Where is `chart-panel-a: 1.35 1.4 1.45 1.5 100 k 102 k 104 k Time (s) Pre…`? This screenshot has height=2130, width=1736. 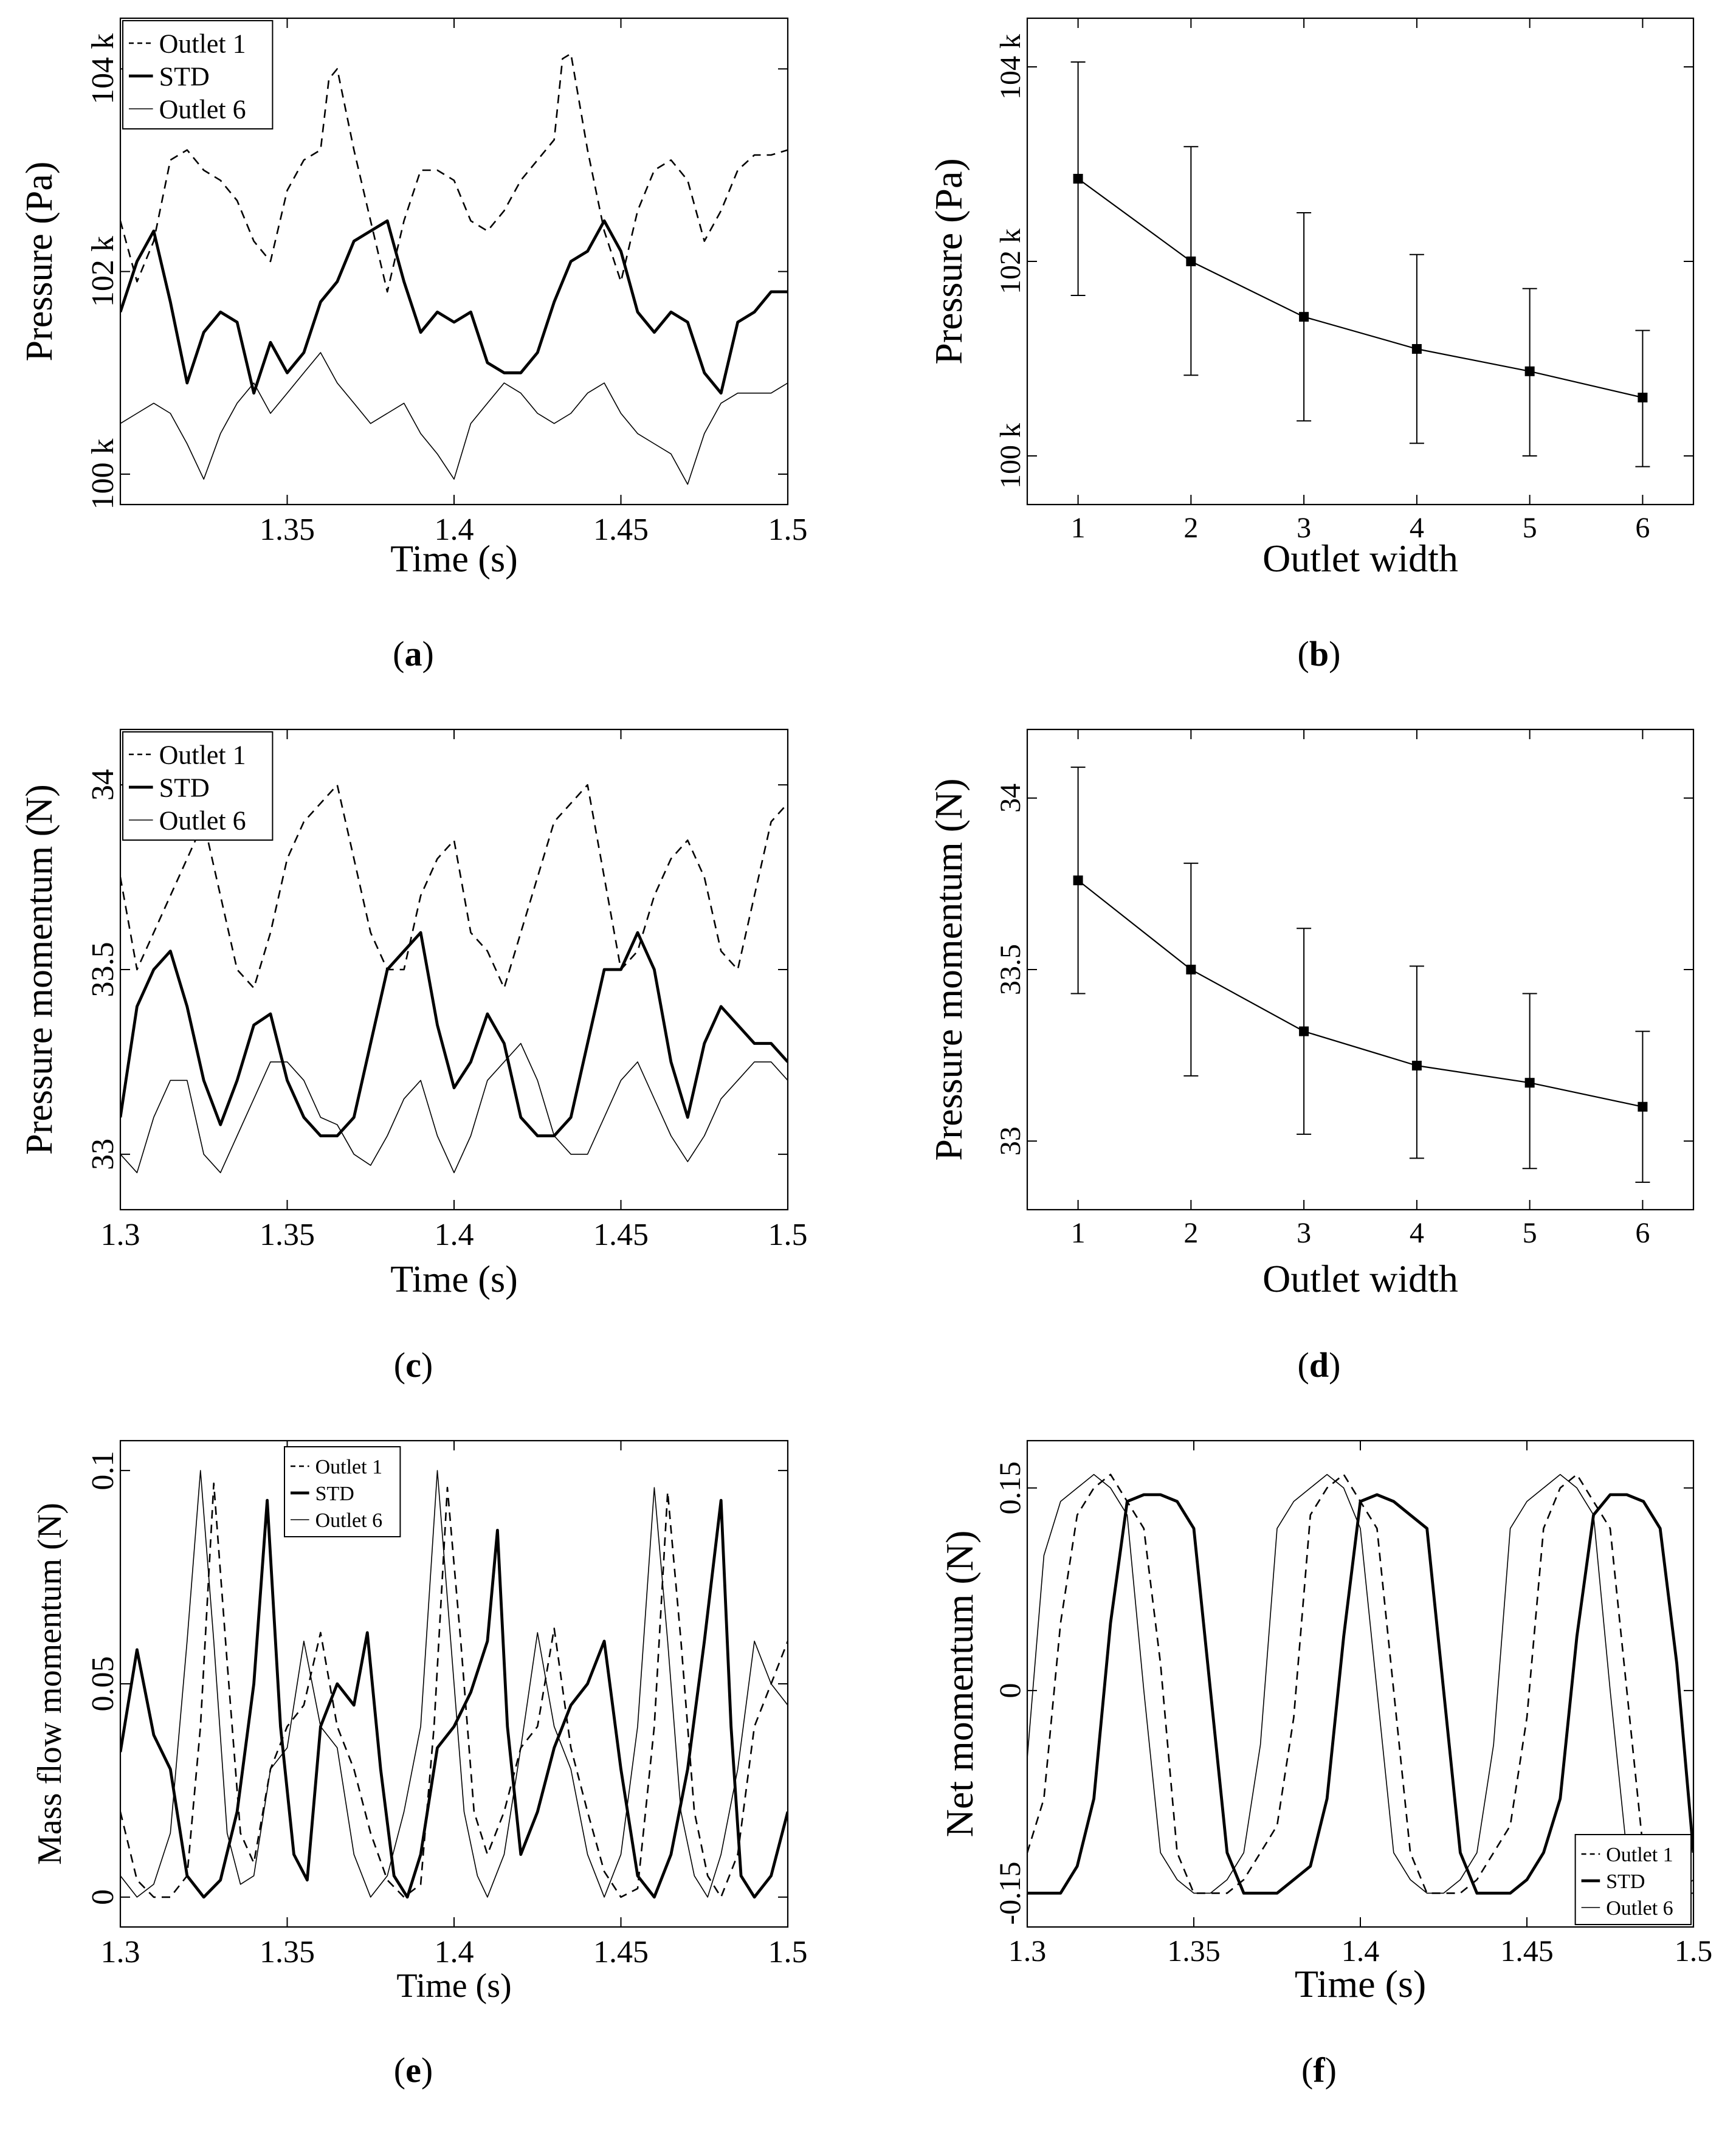 chart-panel-a: 1.35 1.4 1.45 1.5 100 k 102 k 104 k Time (s) Pre… is located at coordinates (413, 345).